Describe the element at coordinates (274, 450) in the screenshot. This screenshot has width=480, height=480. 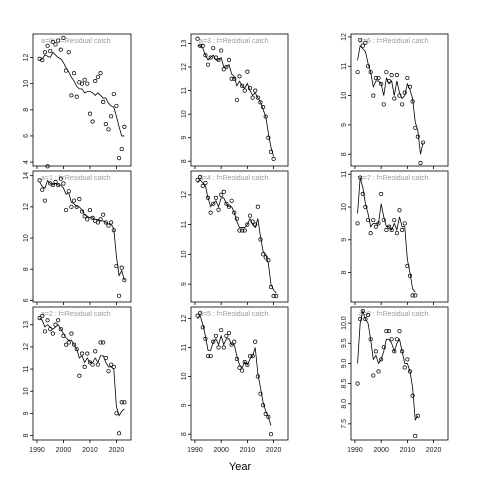
I see `x-tick-label: 2020` at that location.